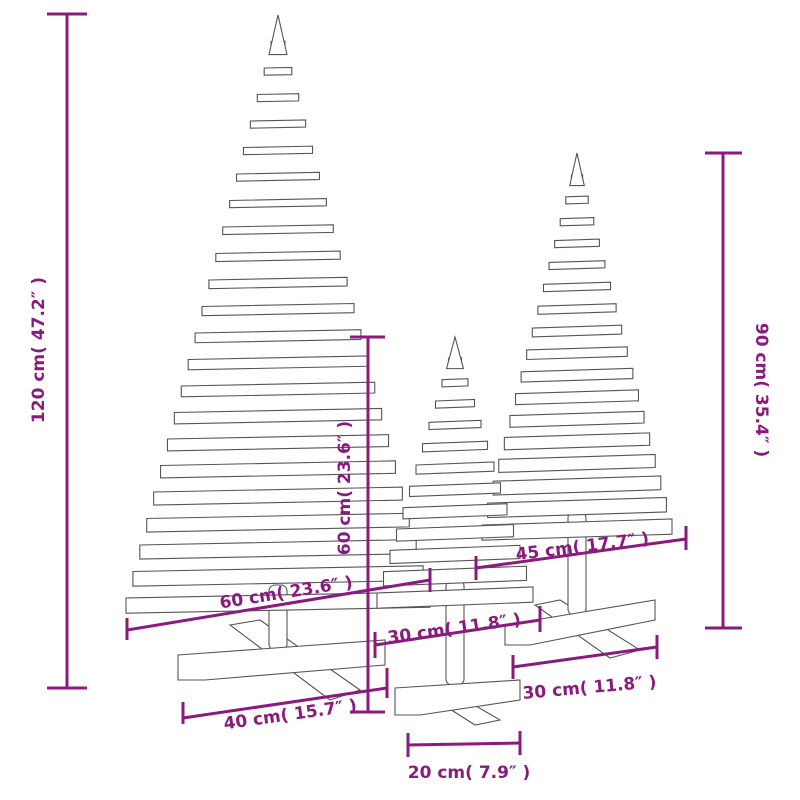  What do you see at coordinates (590, 688) in the screenshot?
I see `medium-base-label: 30 cm( 11.8″ )` at bounding box center [590, 688].